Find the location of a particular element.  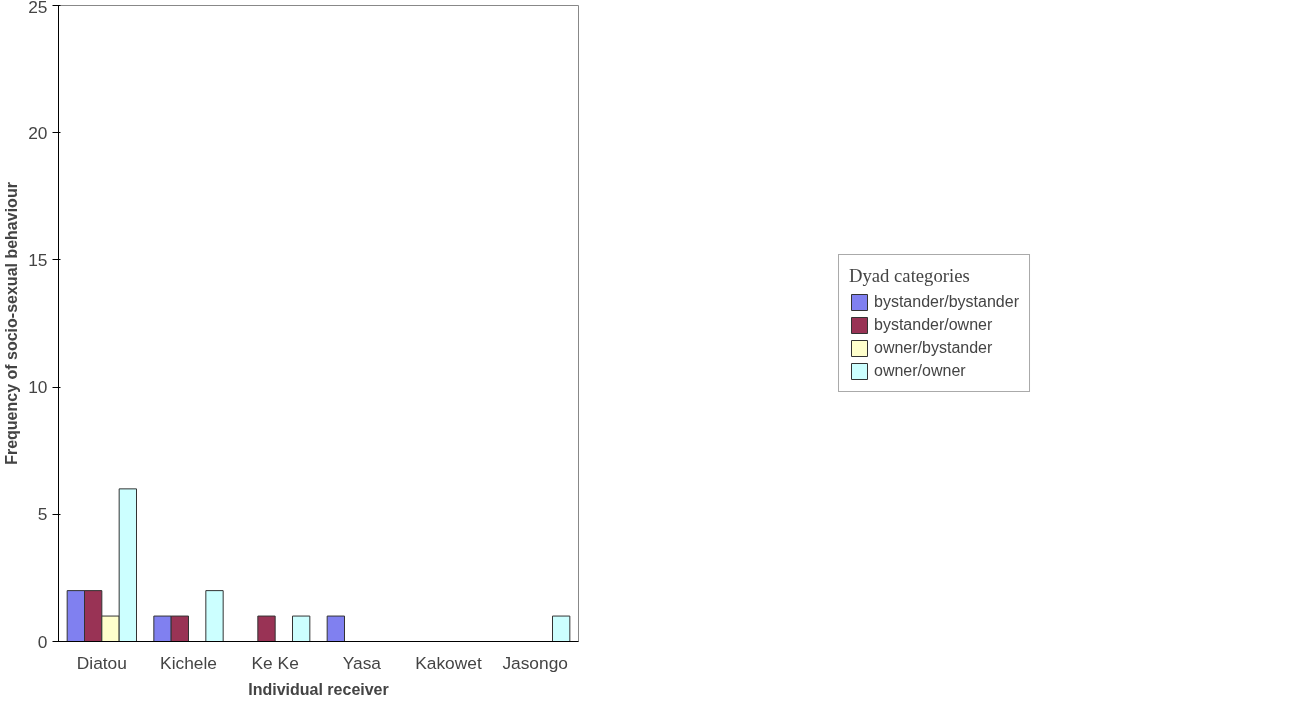

y-tick-label: 15 is located at coordinates (38, 259).